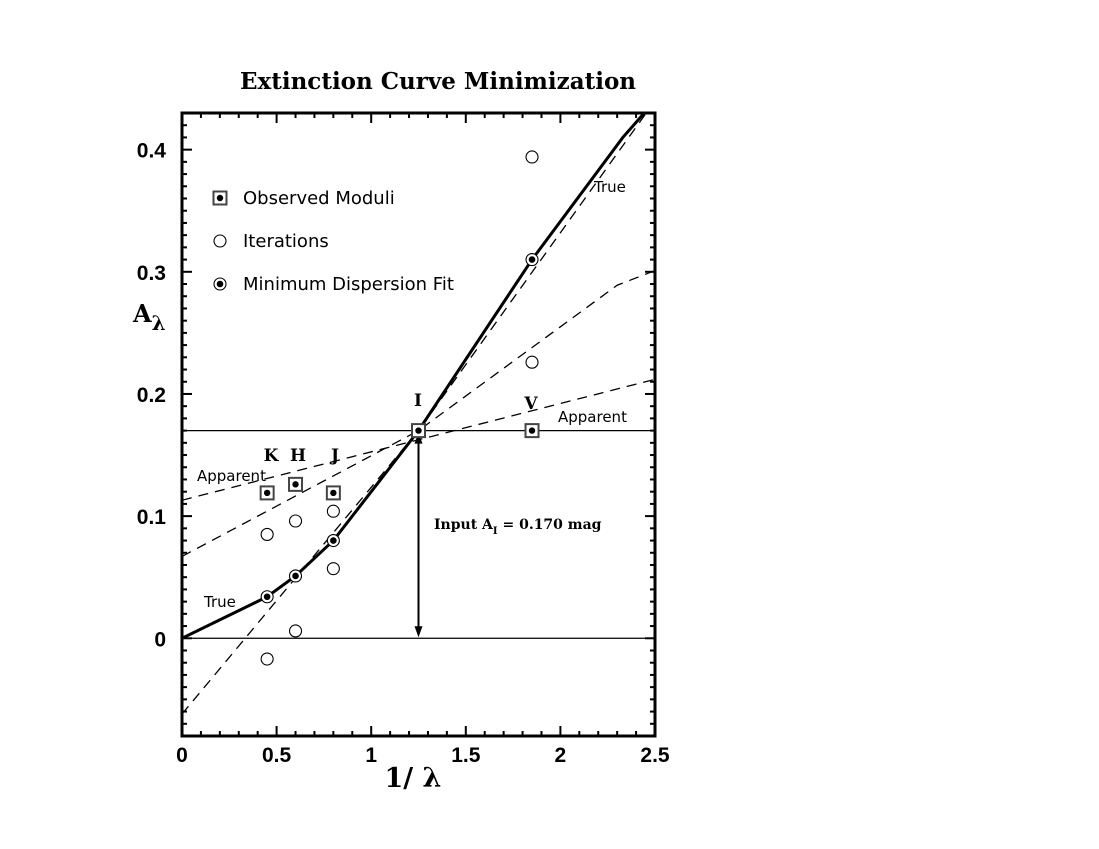  Describe the element at coordinates (151, 395) in the screenshot. I see `y-tick-label: 0.2` at that location.